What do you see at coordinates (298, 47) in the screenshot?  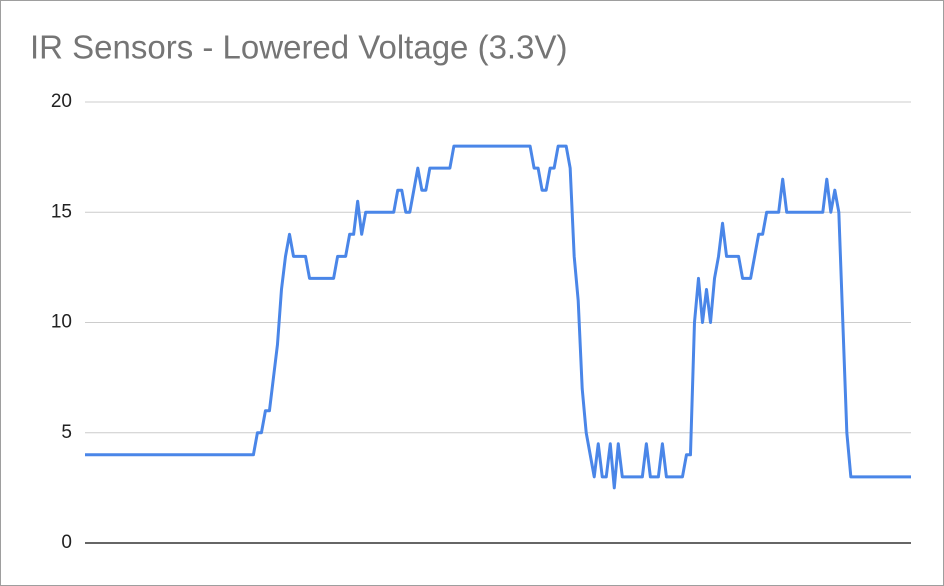 I see `chart-title: IR Sensors - Lowered Voltage (3.3V)` at bounding box center [298, 47].